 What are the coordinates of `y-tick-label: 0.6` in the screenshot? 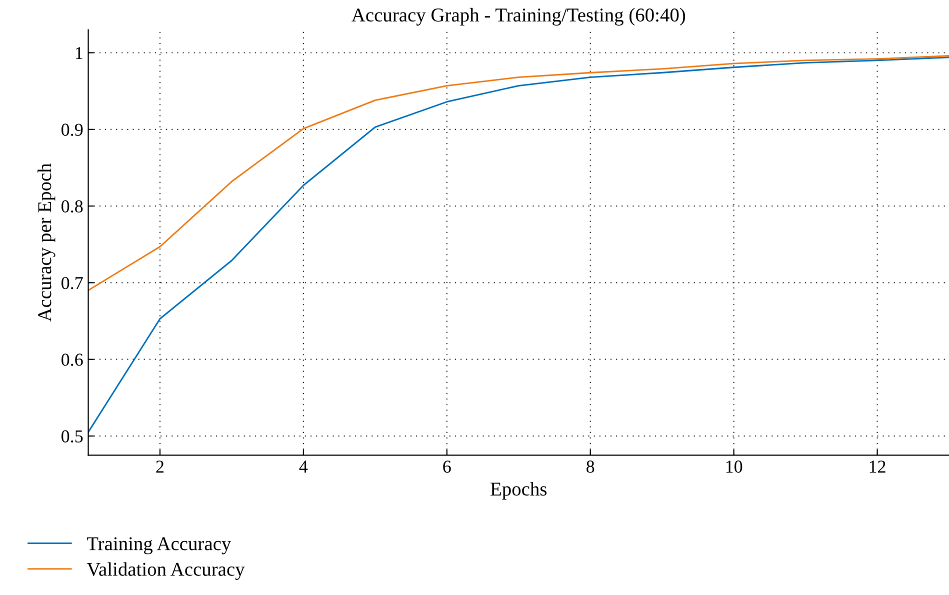 It's located at (72, 360).